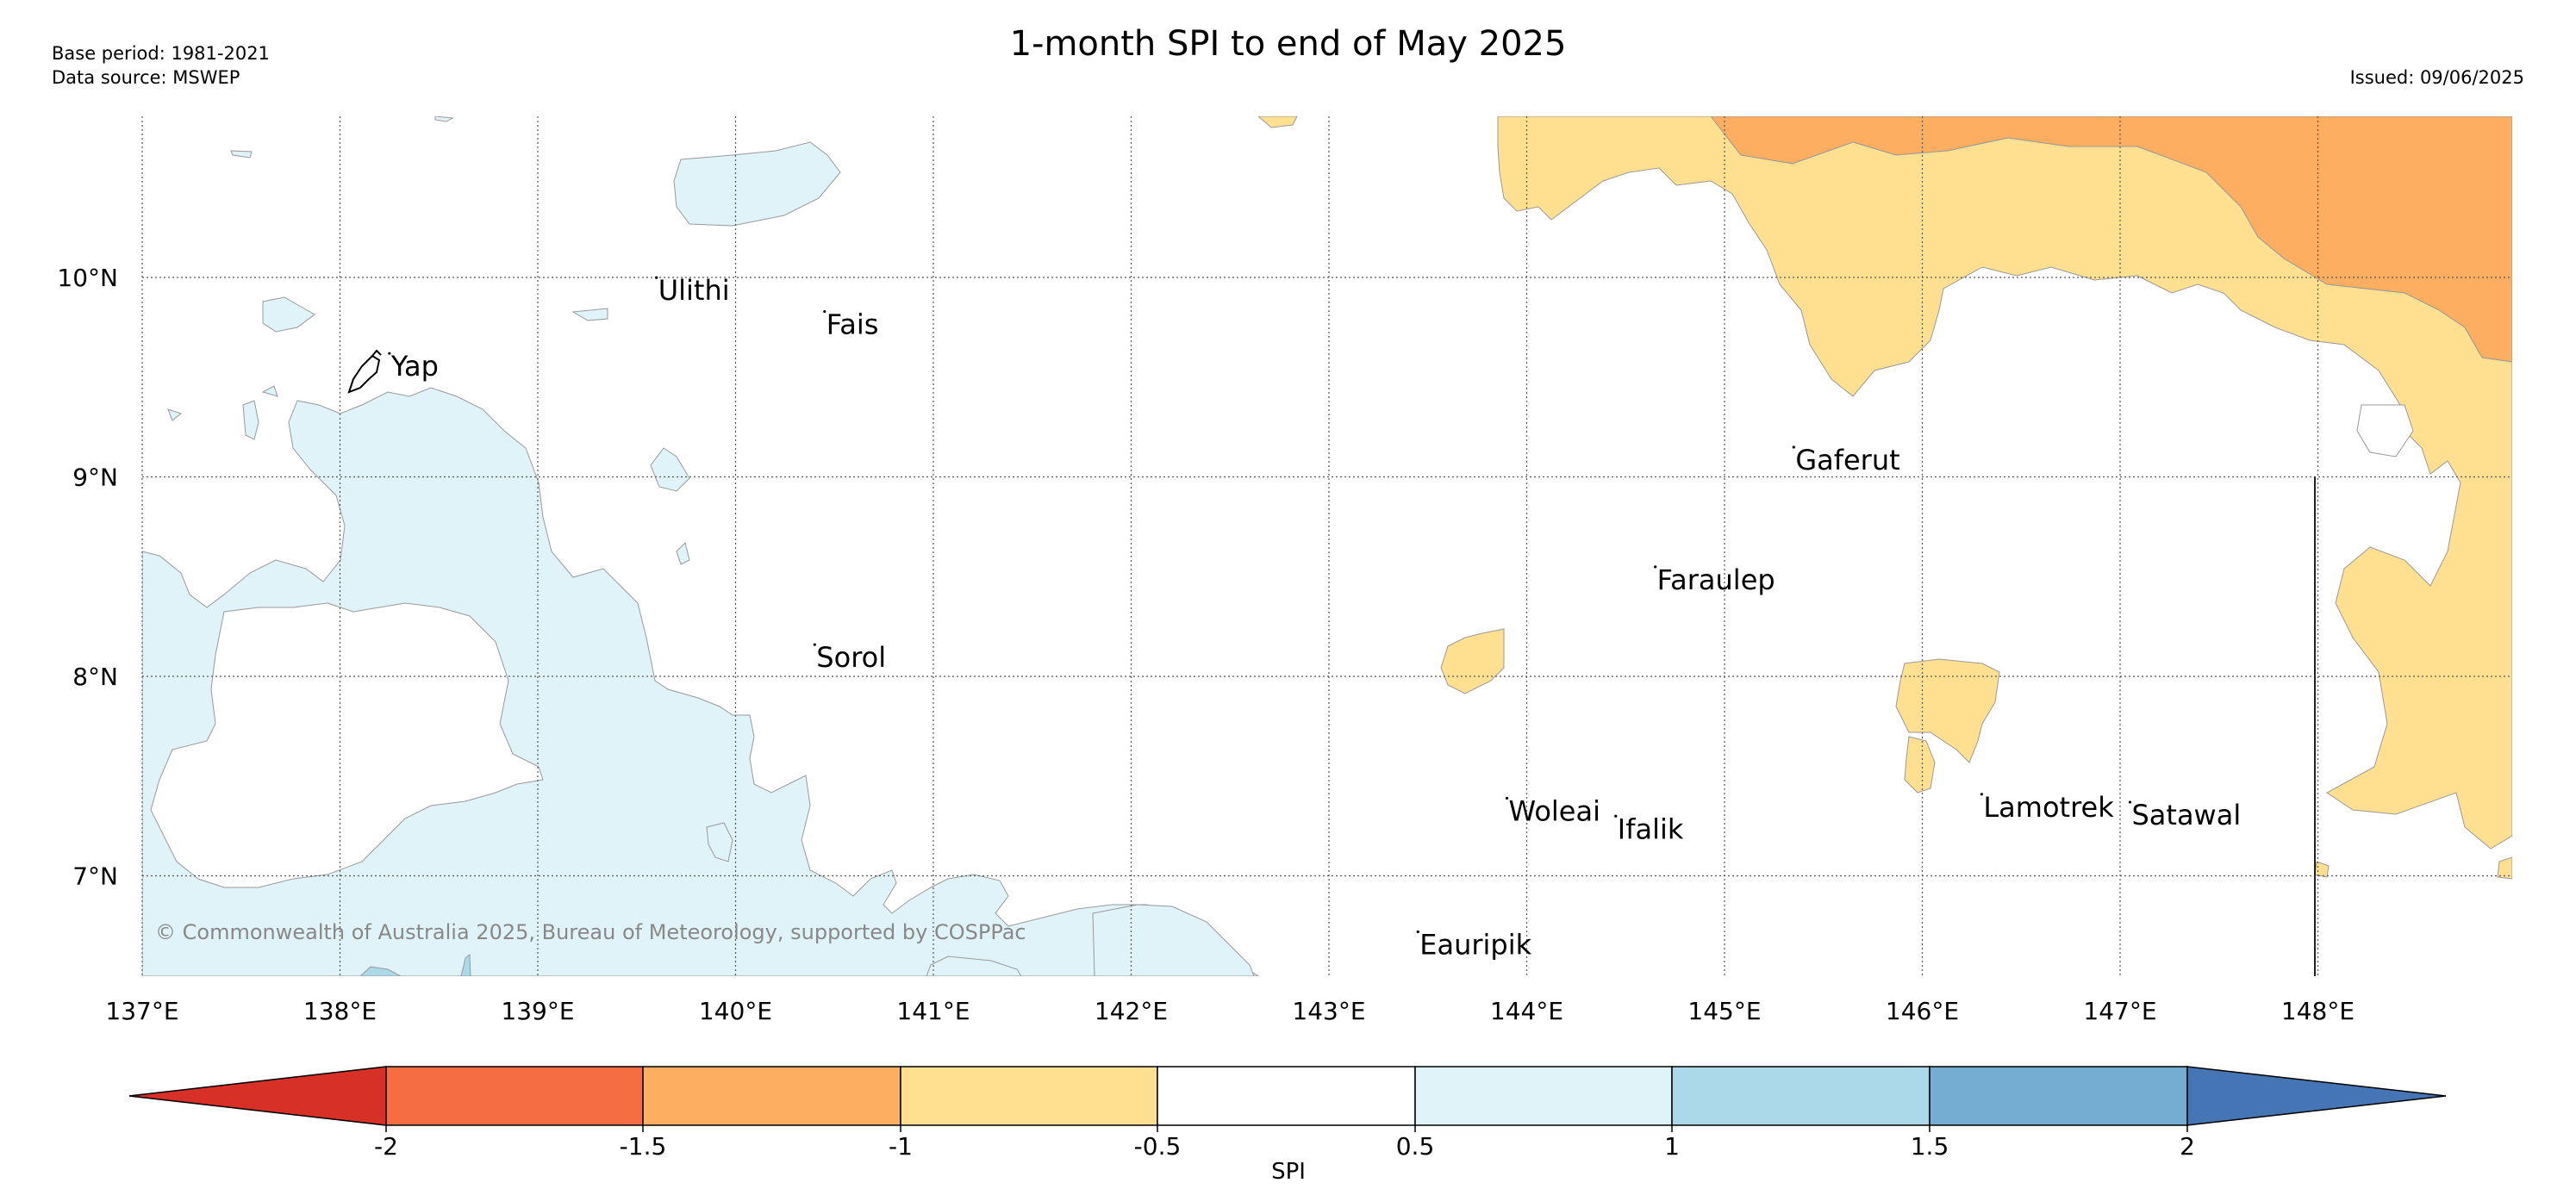 The image size is (2576, 1189). I want to click on spi-hole-white, so click(347, 745).